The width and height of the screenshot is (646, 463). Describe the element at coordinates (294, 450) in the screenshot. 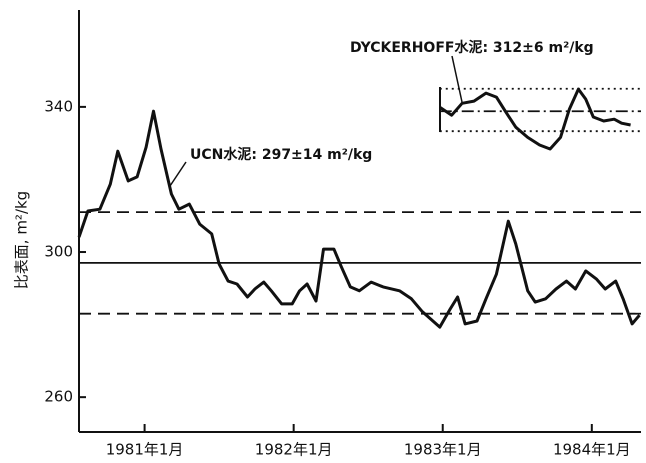

I see `x-tick-label: 1982年1月` at that location.